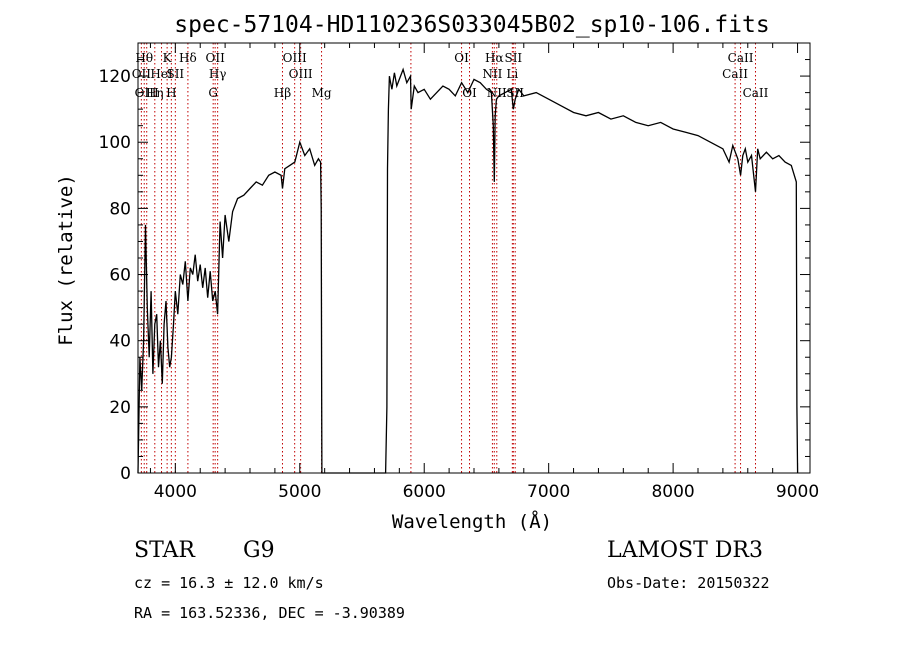  Describe the element at coordinates (188, 58) in the screenshot. I see `line-marker-label: Hδ` at that location.